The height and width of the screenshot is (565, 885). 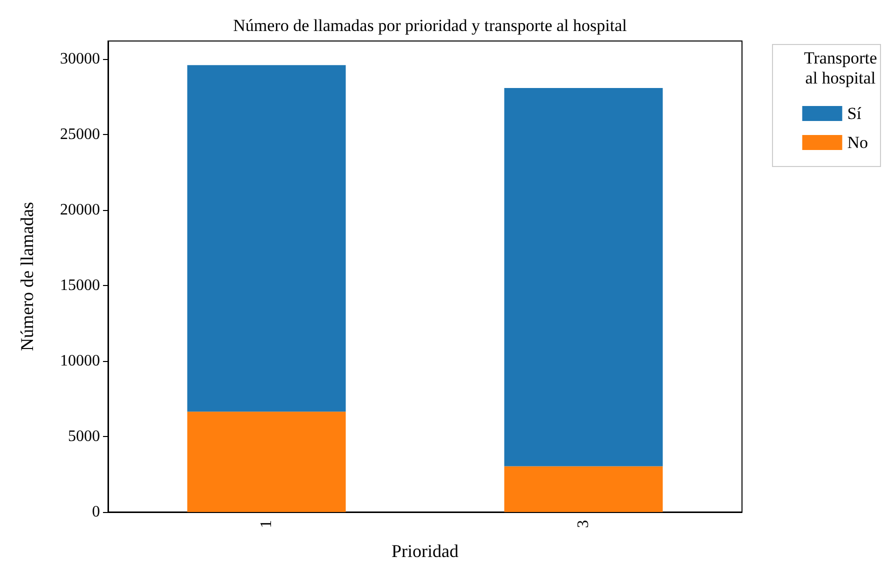 I want to click on y-tick-label: 25000, so click(x=80, y=135).